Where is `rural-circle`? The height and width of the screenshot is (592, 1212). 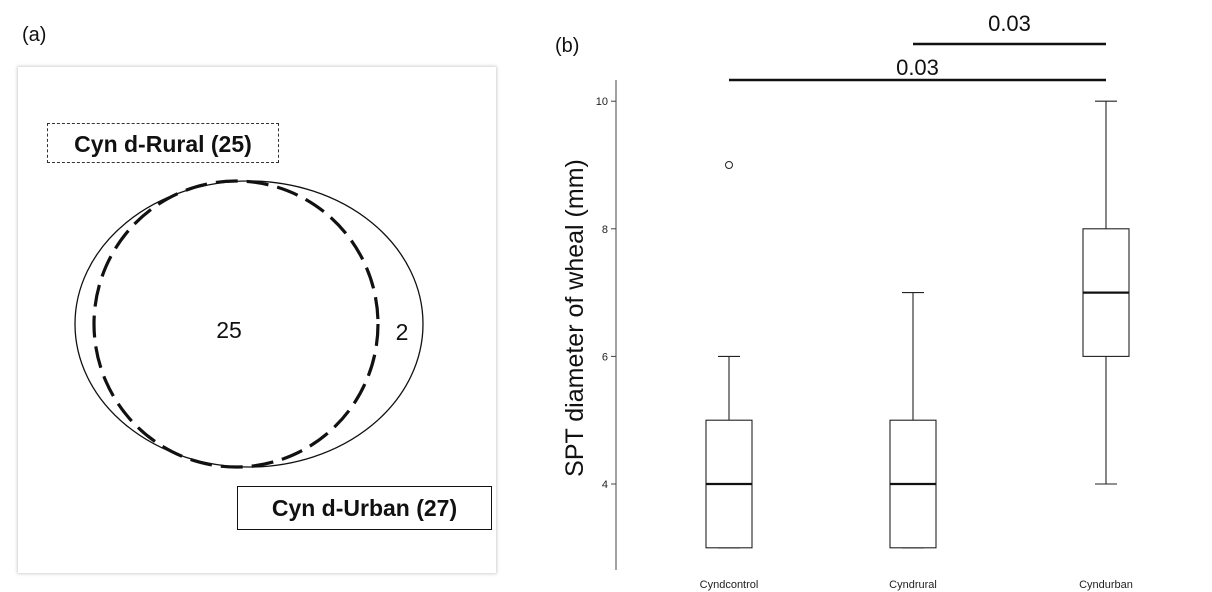
rural-circle is located at coordinates (236, 324).